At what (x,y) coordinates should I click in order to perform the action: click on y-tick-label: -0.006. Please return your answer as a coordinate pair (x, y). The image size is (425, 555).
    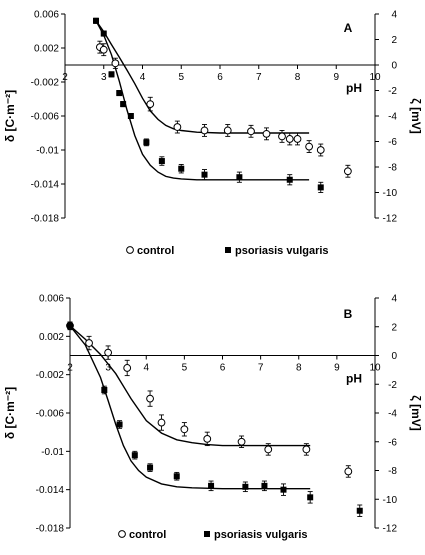
    Looking at the image, I should click on (50, 414).